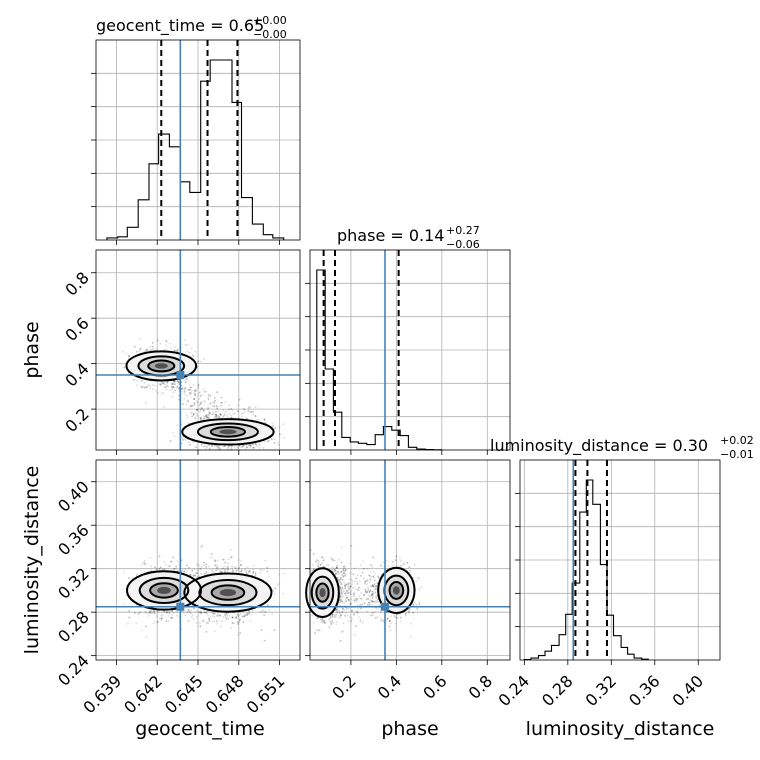 Image resolution: width=760 pixels, height=760 pixels. What do you see at coordinates (180, 606) in the screenshot?
I see `truth-marker` at bounding box center [180, 606].